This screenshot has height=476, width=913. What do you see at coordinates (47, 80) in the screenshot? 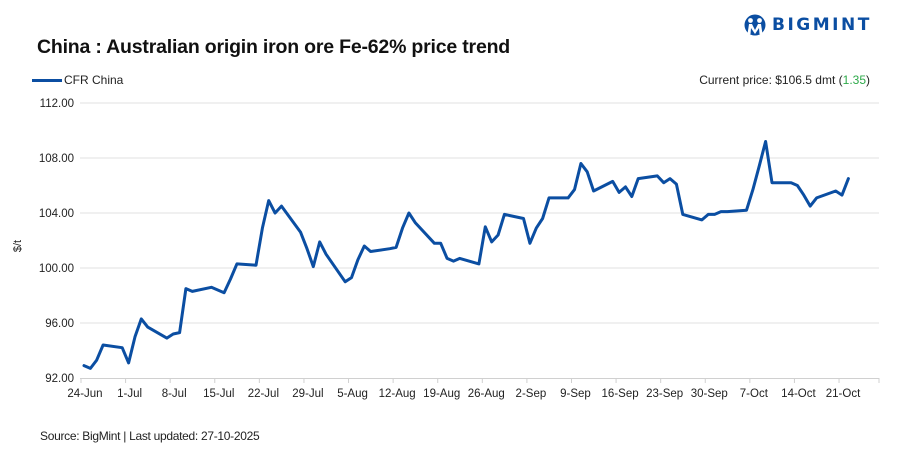
I see `legend-line-swatch` at bounding box center [47, 80].